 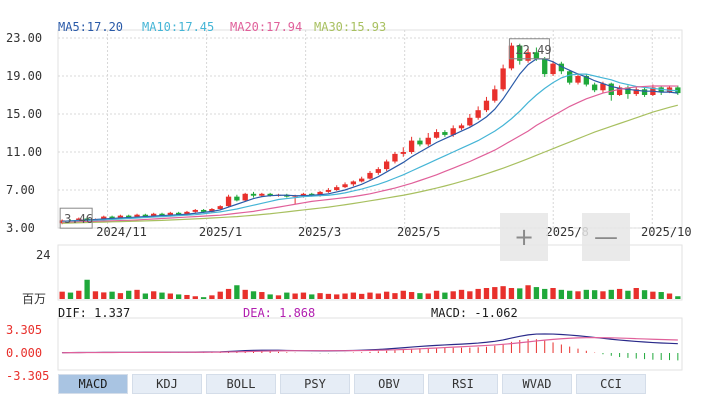 What do you see at coordinates (524, 237) in the screenshot?
I see `zoom-in-button: +` at bounding box center [524, 237].